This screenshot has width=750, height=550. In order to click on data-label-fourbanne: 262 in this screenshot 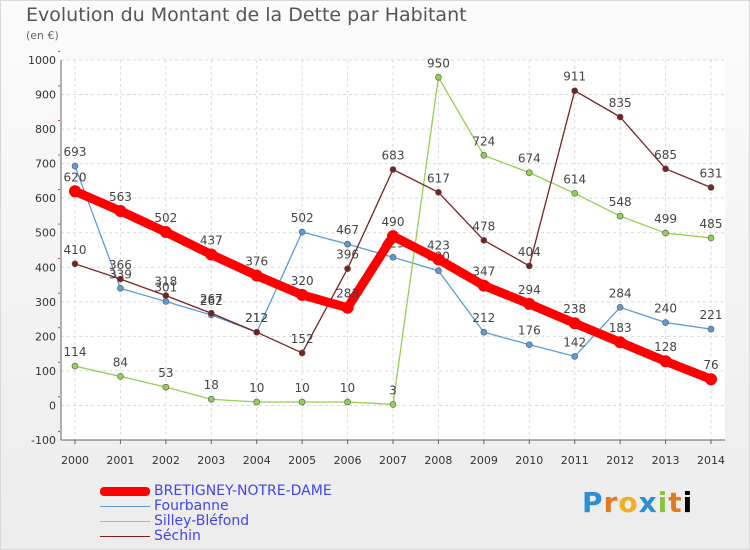, I will do `click(211, 301)`.